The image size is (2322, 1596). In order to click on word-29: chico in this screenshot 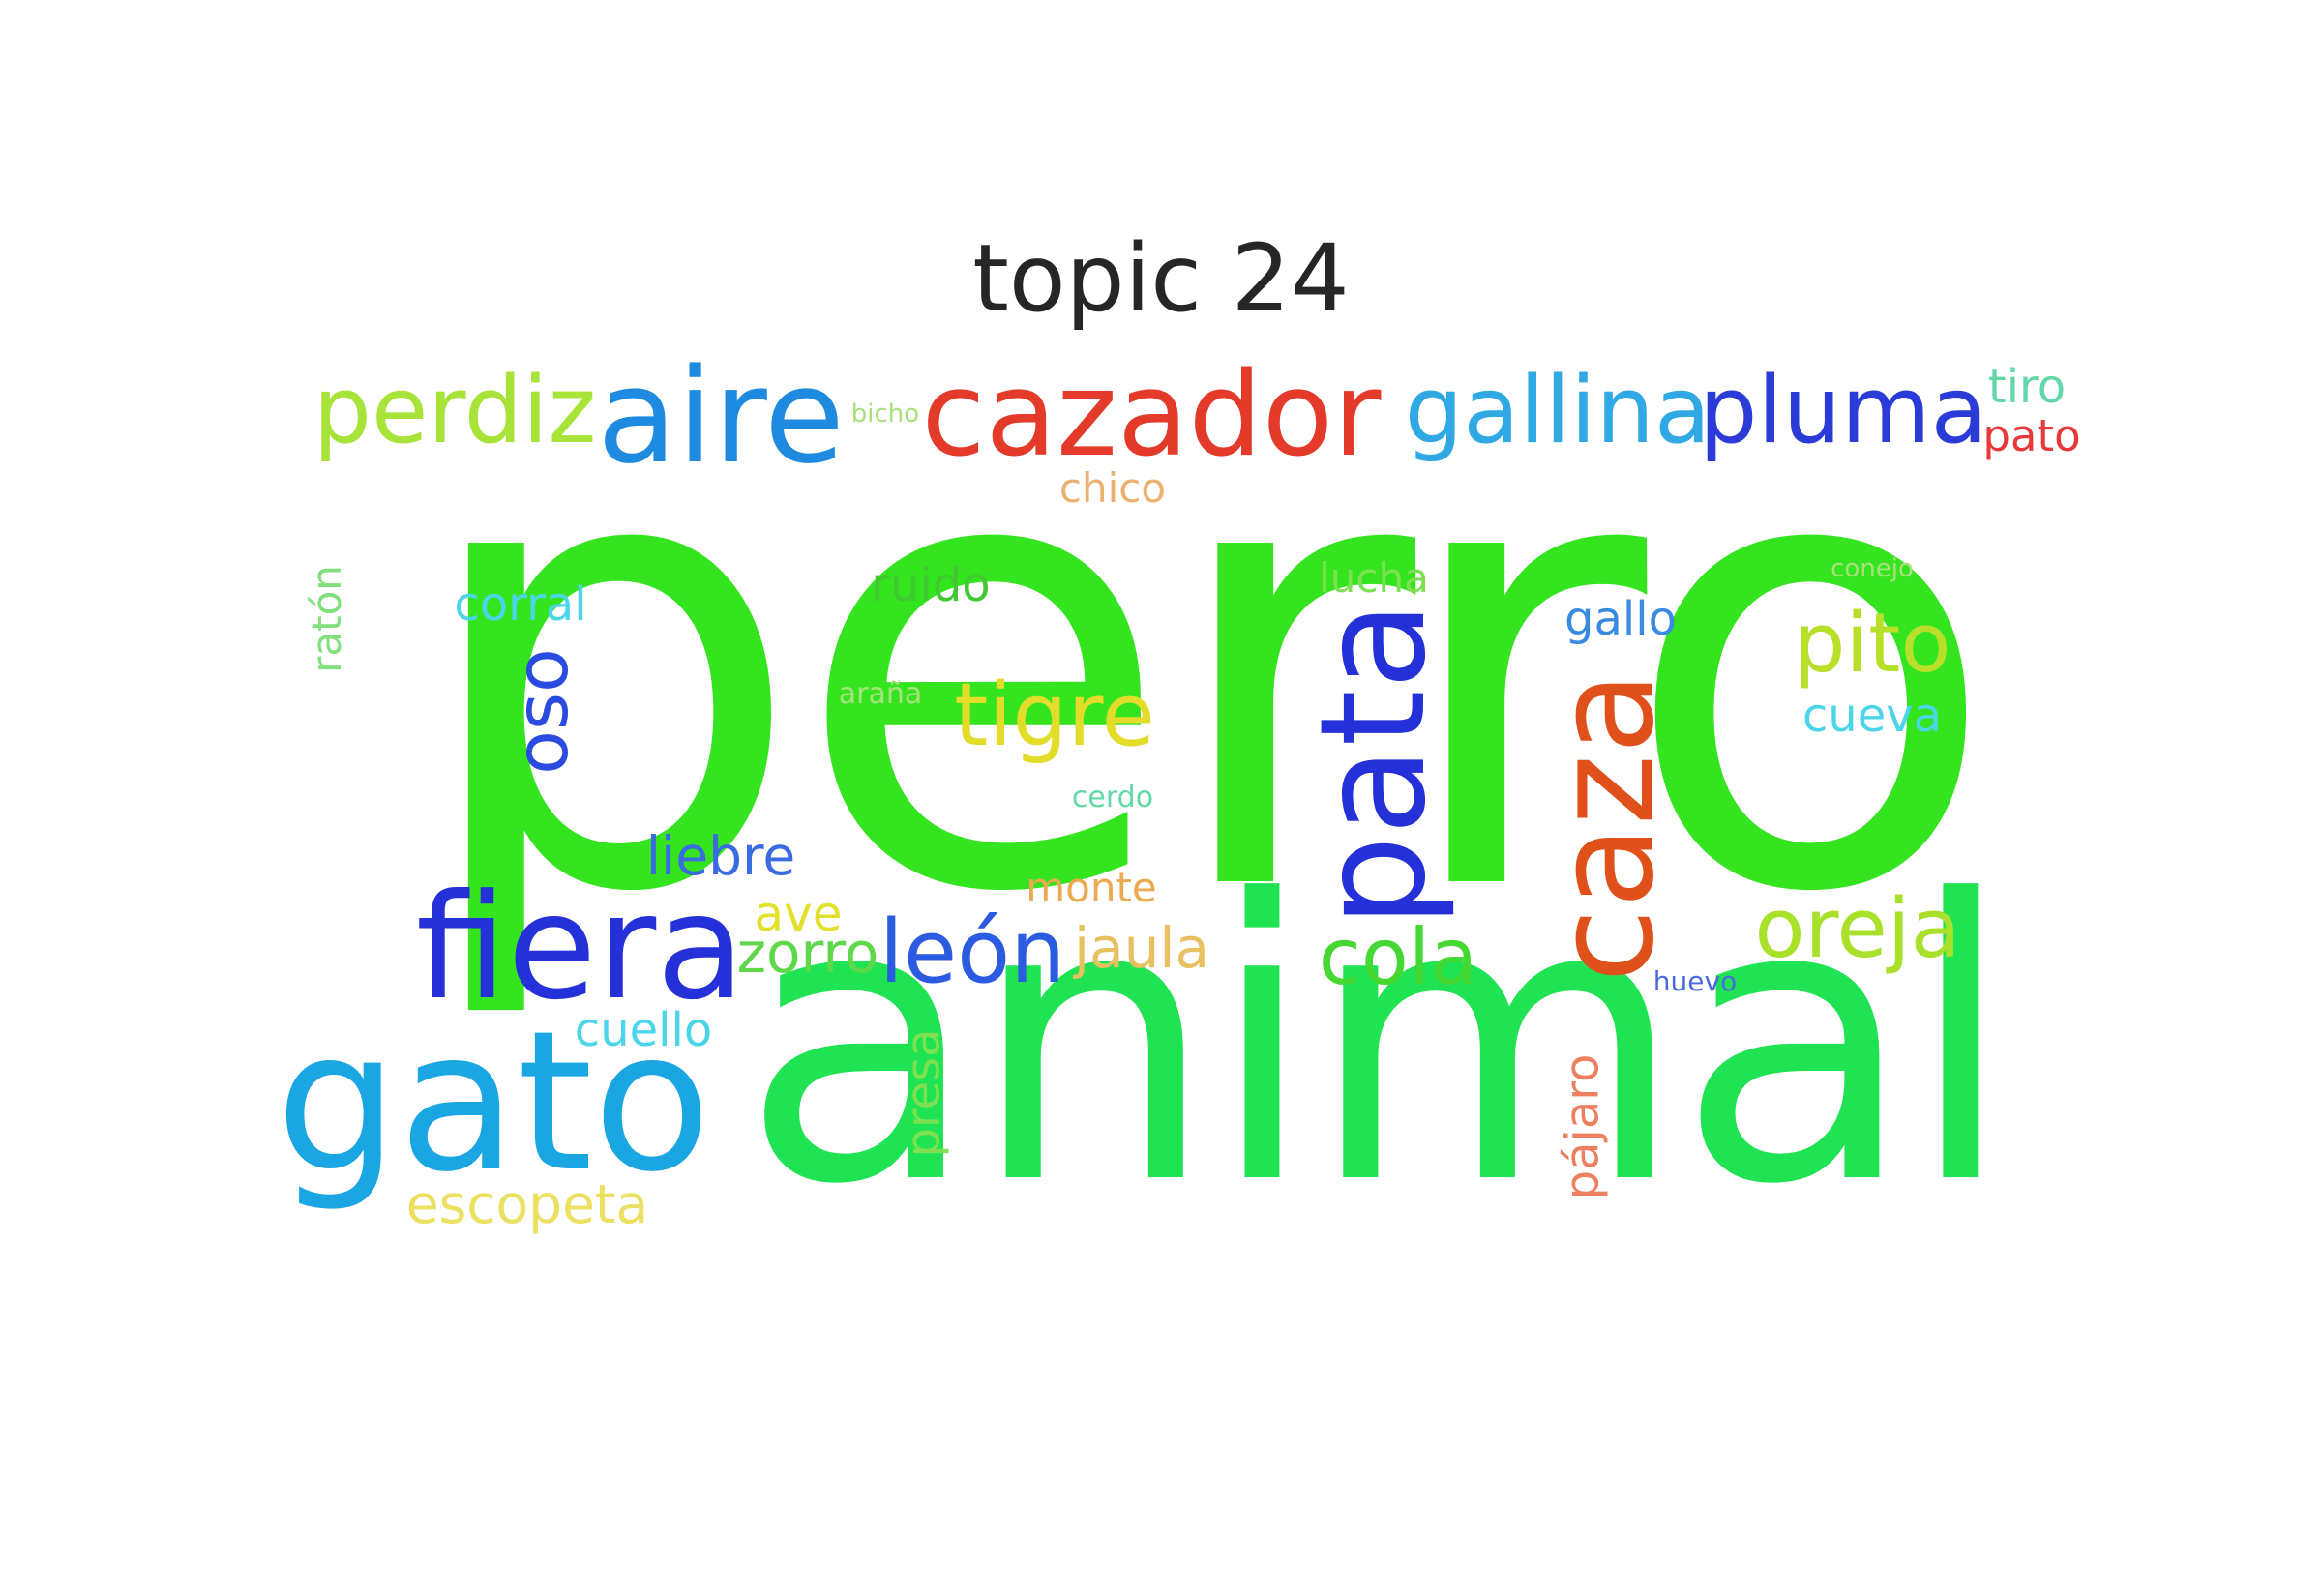, I will do `click(1112, 488)`.